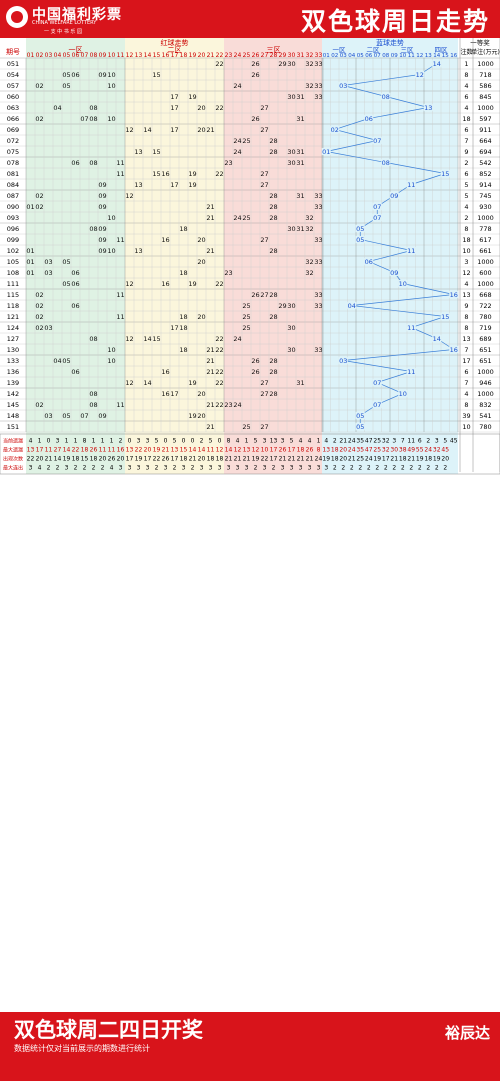  I want to click on stats-border, so click(250, 454).